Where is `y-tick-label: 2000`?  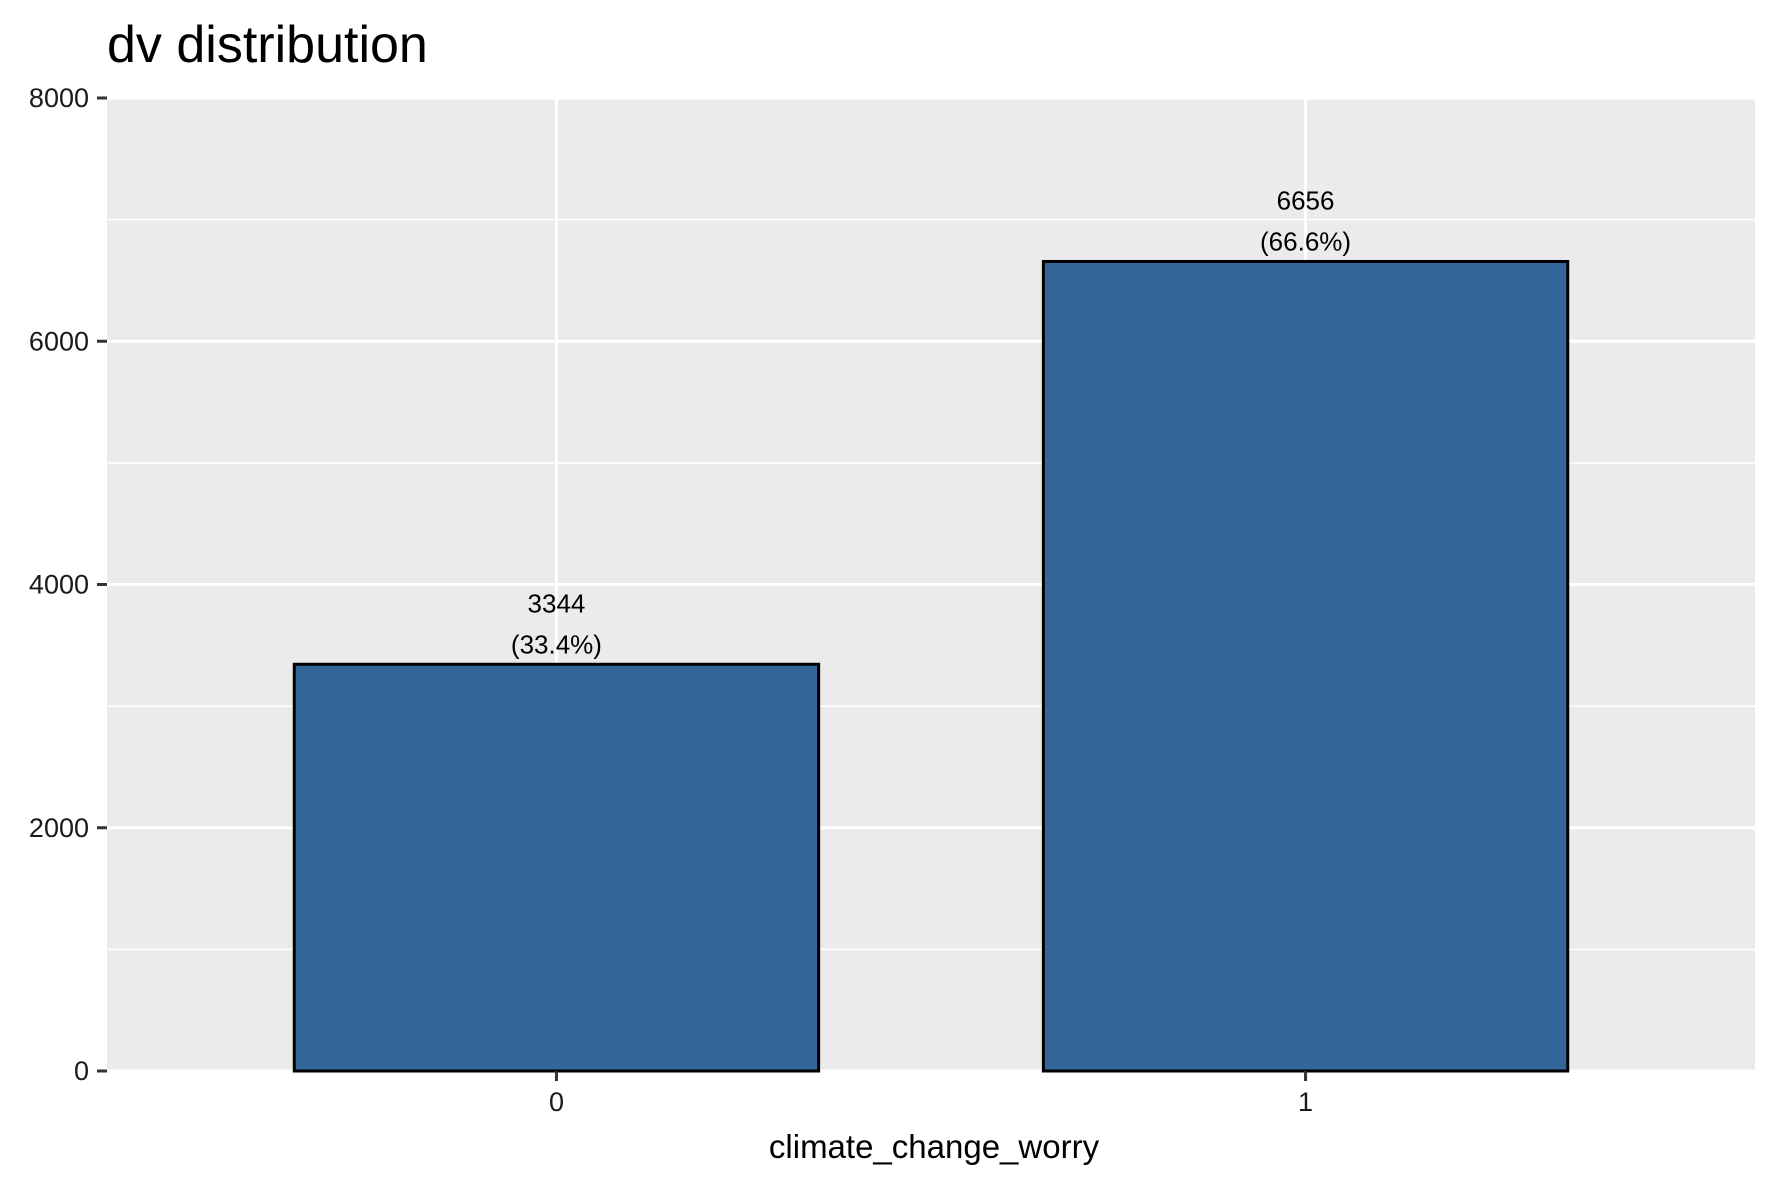 y-tick-label: 2000 is located at coordinates (59, 828).